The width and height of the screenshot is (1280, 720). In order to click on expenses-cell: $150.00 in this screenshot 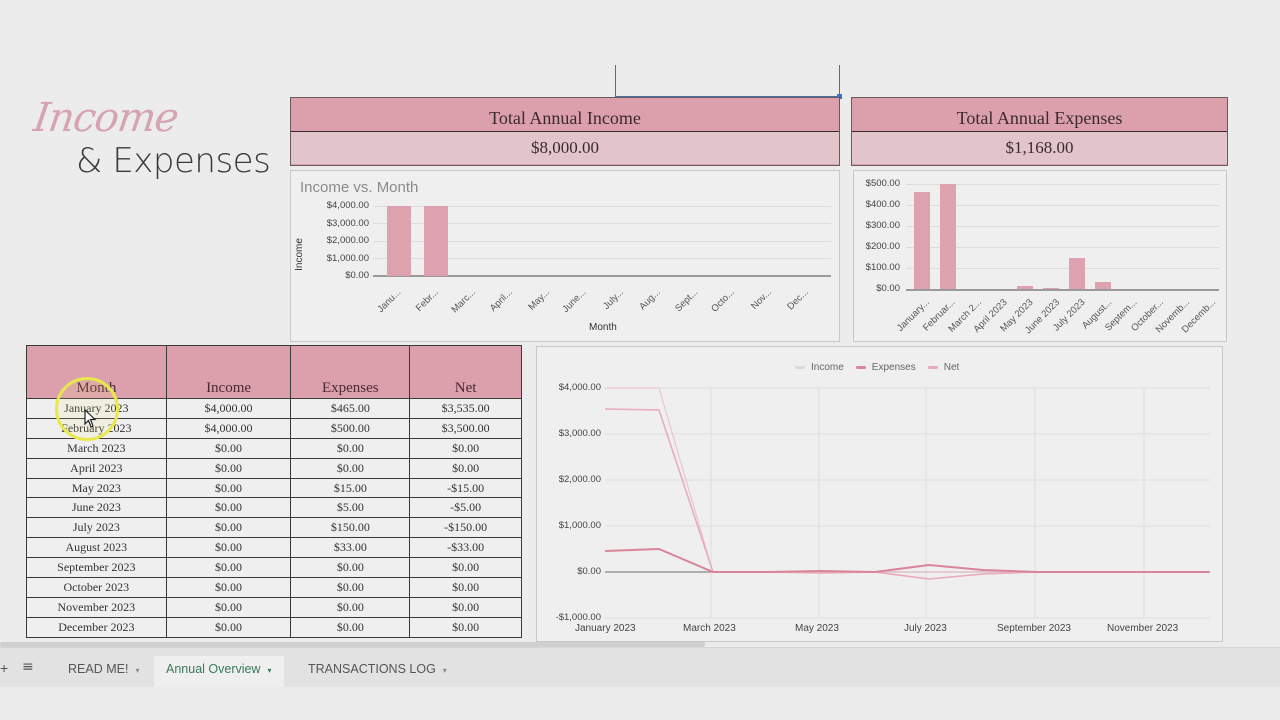, I will do `click(350, 528)`.